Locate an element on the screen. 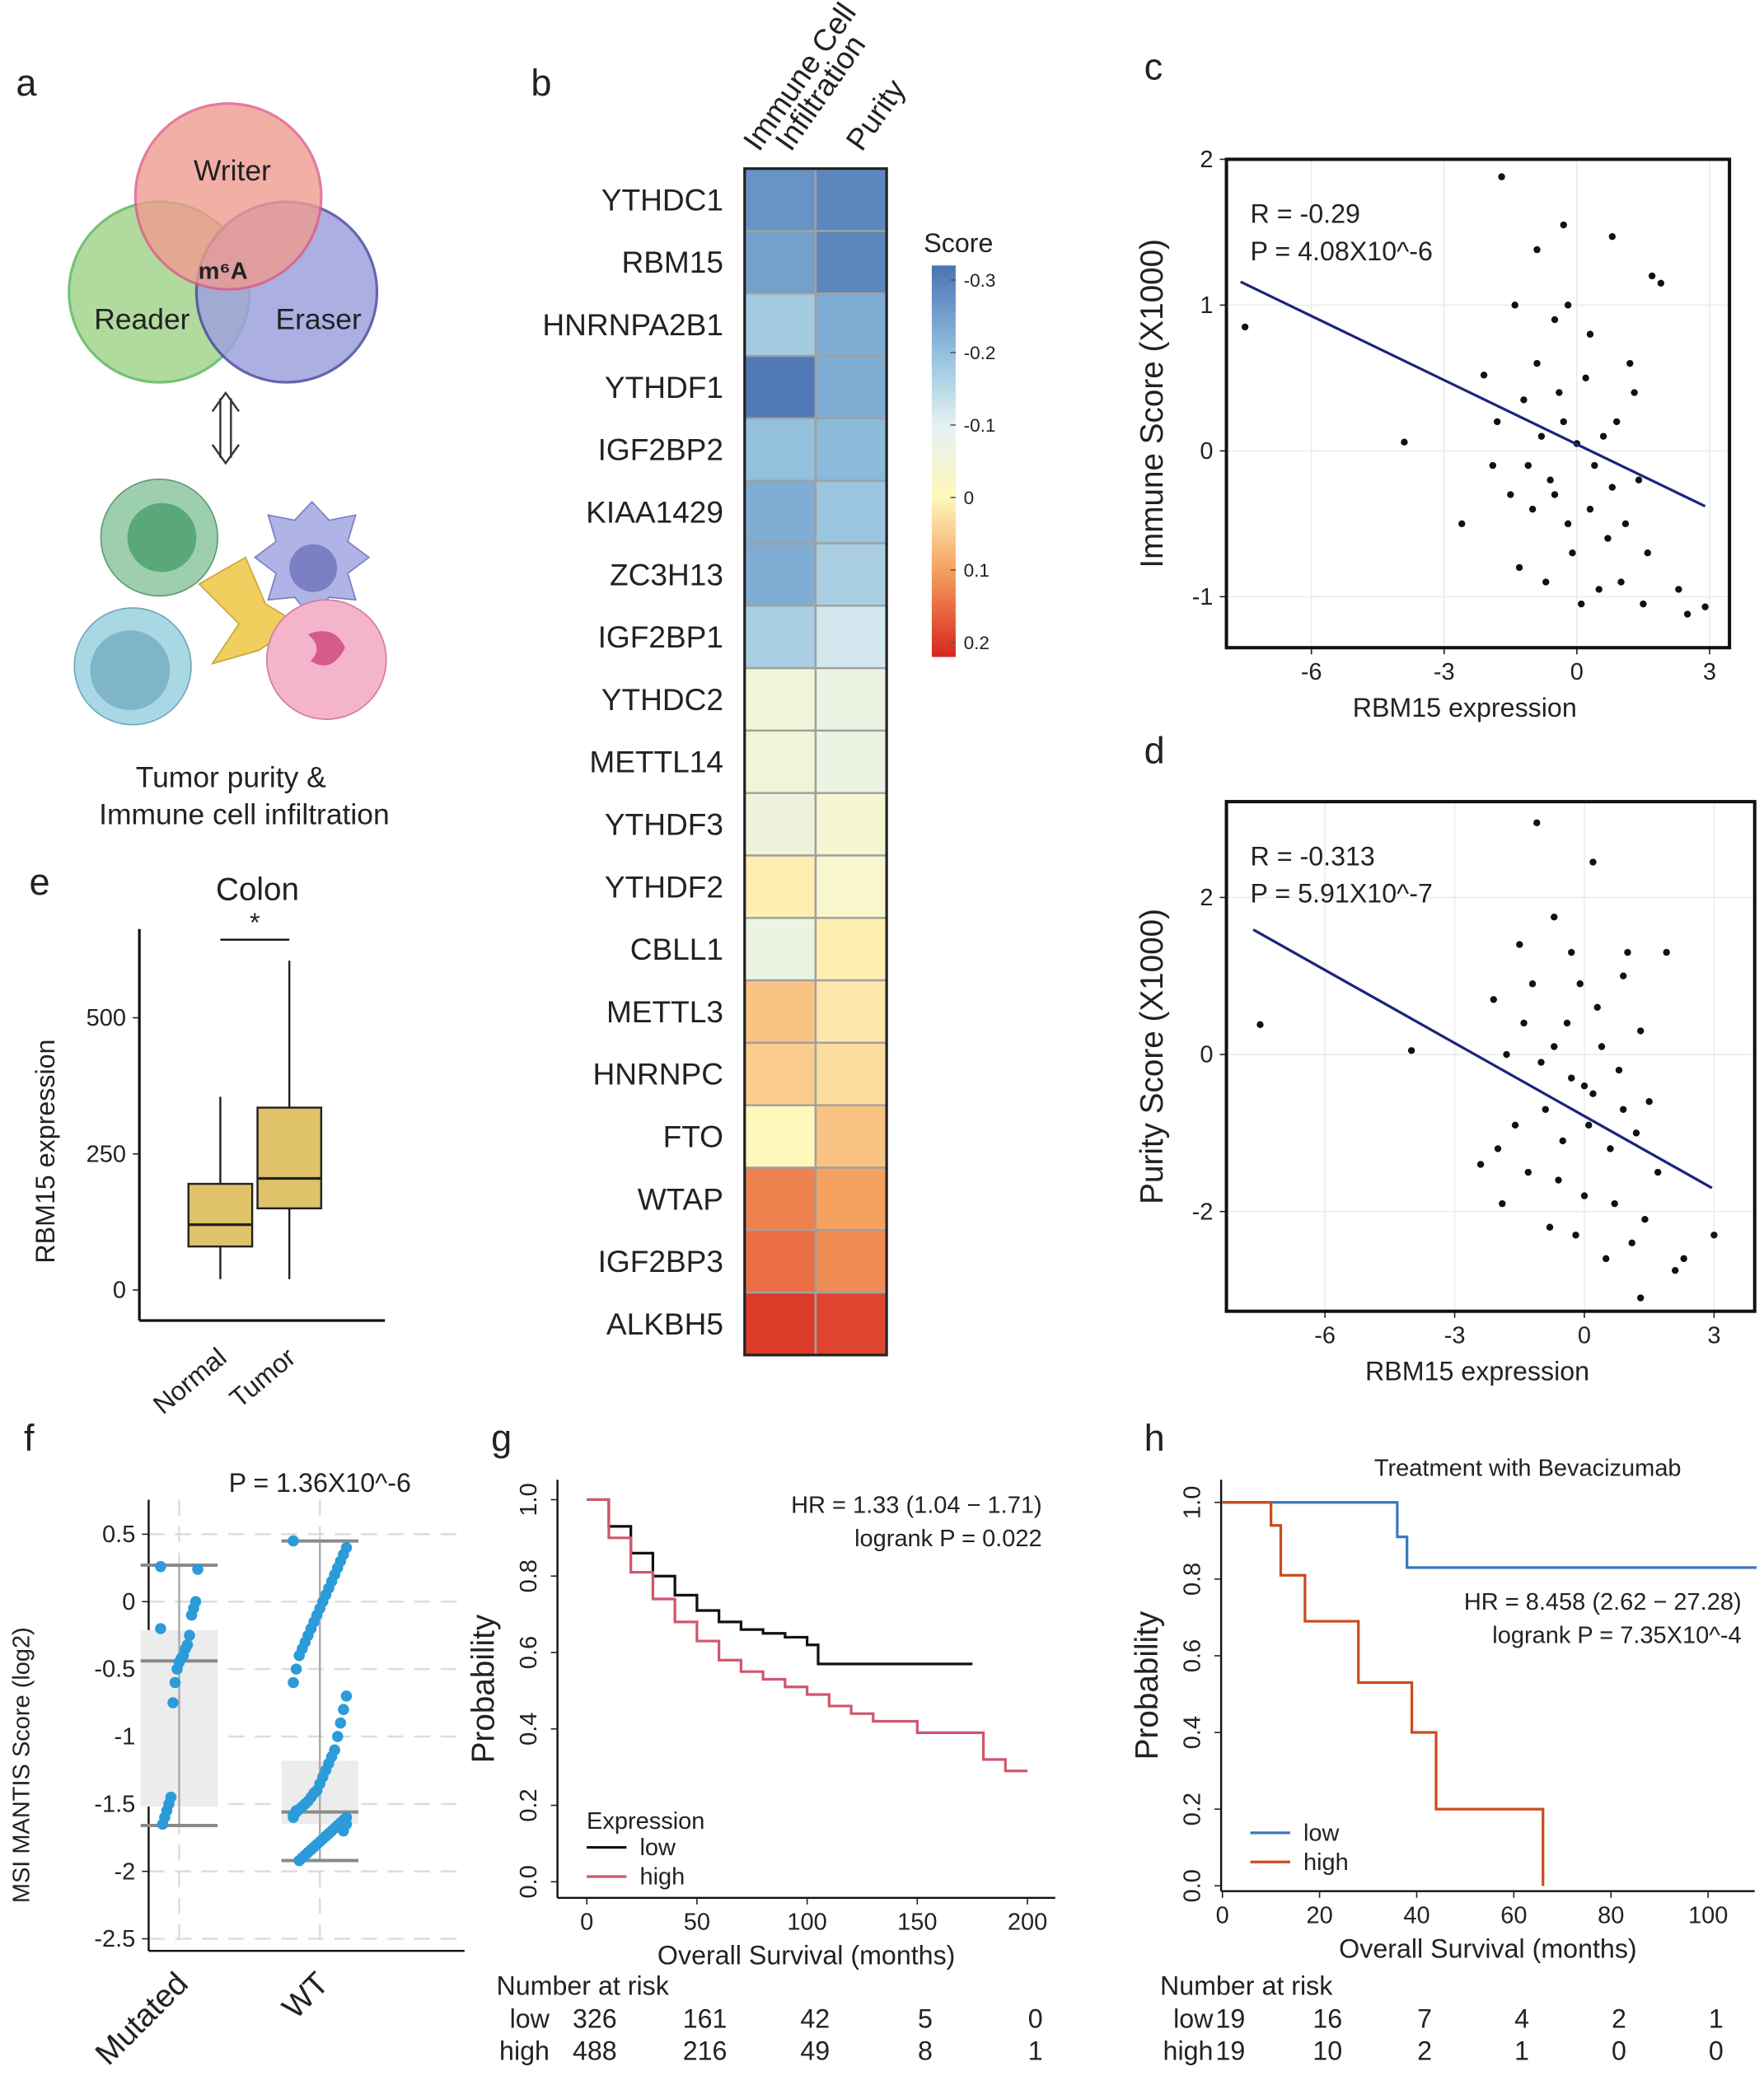  risk-value: 42 is located at coordinates (815, 2019).